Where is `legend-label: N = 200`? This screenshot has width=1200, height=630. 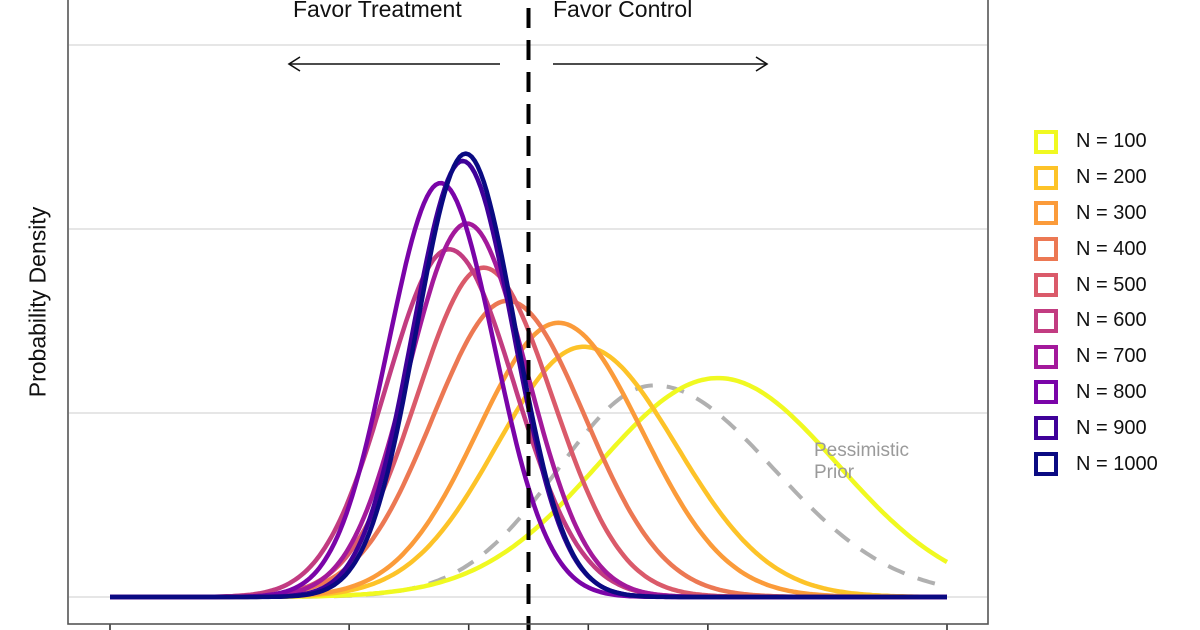 legend-label: N = 200 is located at coordinates (1111, 177).